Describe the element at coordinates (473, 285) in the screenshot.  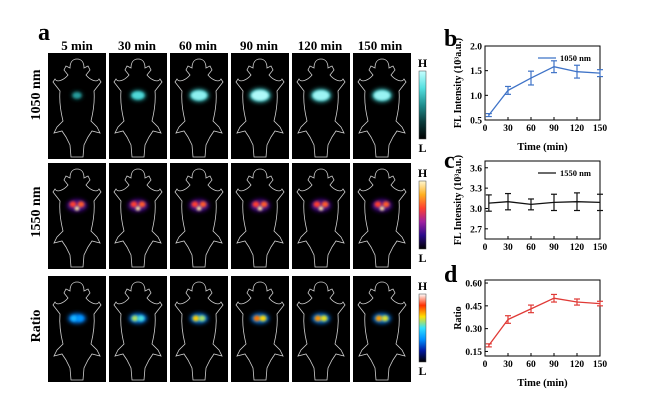
I see `y-tick-label: 0.60` at that location.